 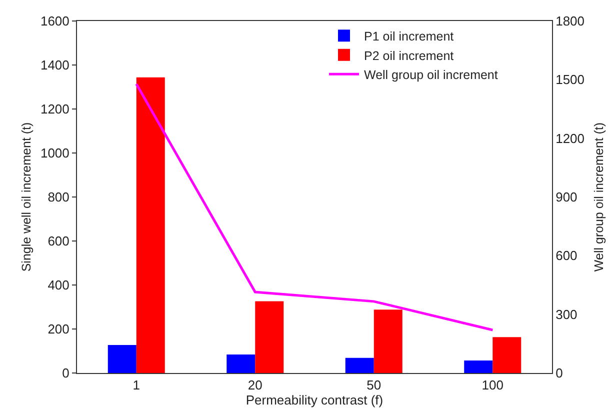 I want to click on y-tick-label: 1200, so click(x=55, y=109).